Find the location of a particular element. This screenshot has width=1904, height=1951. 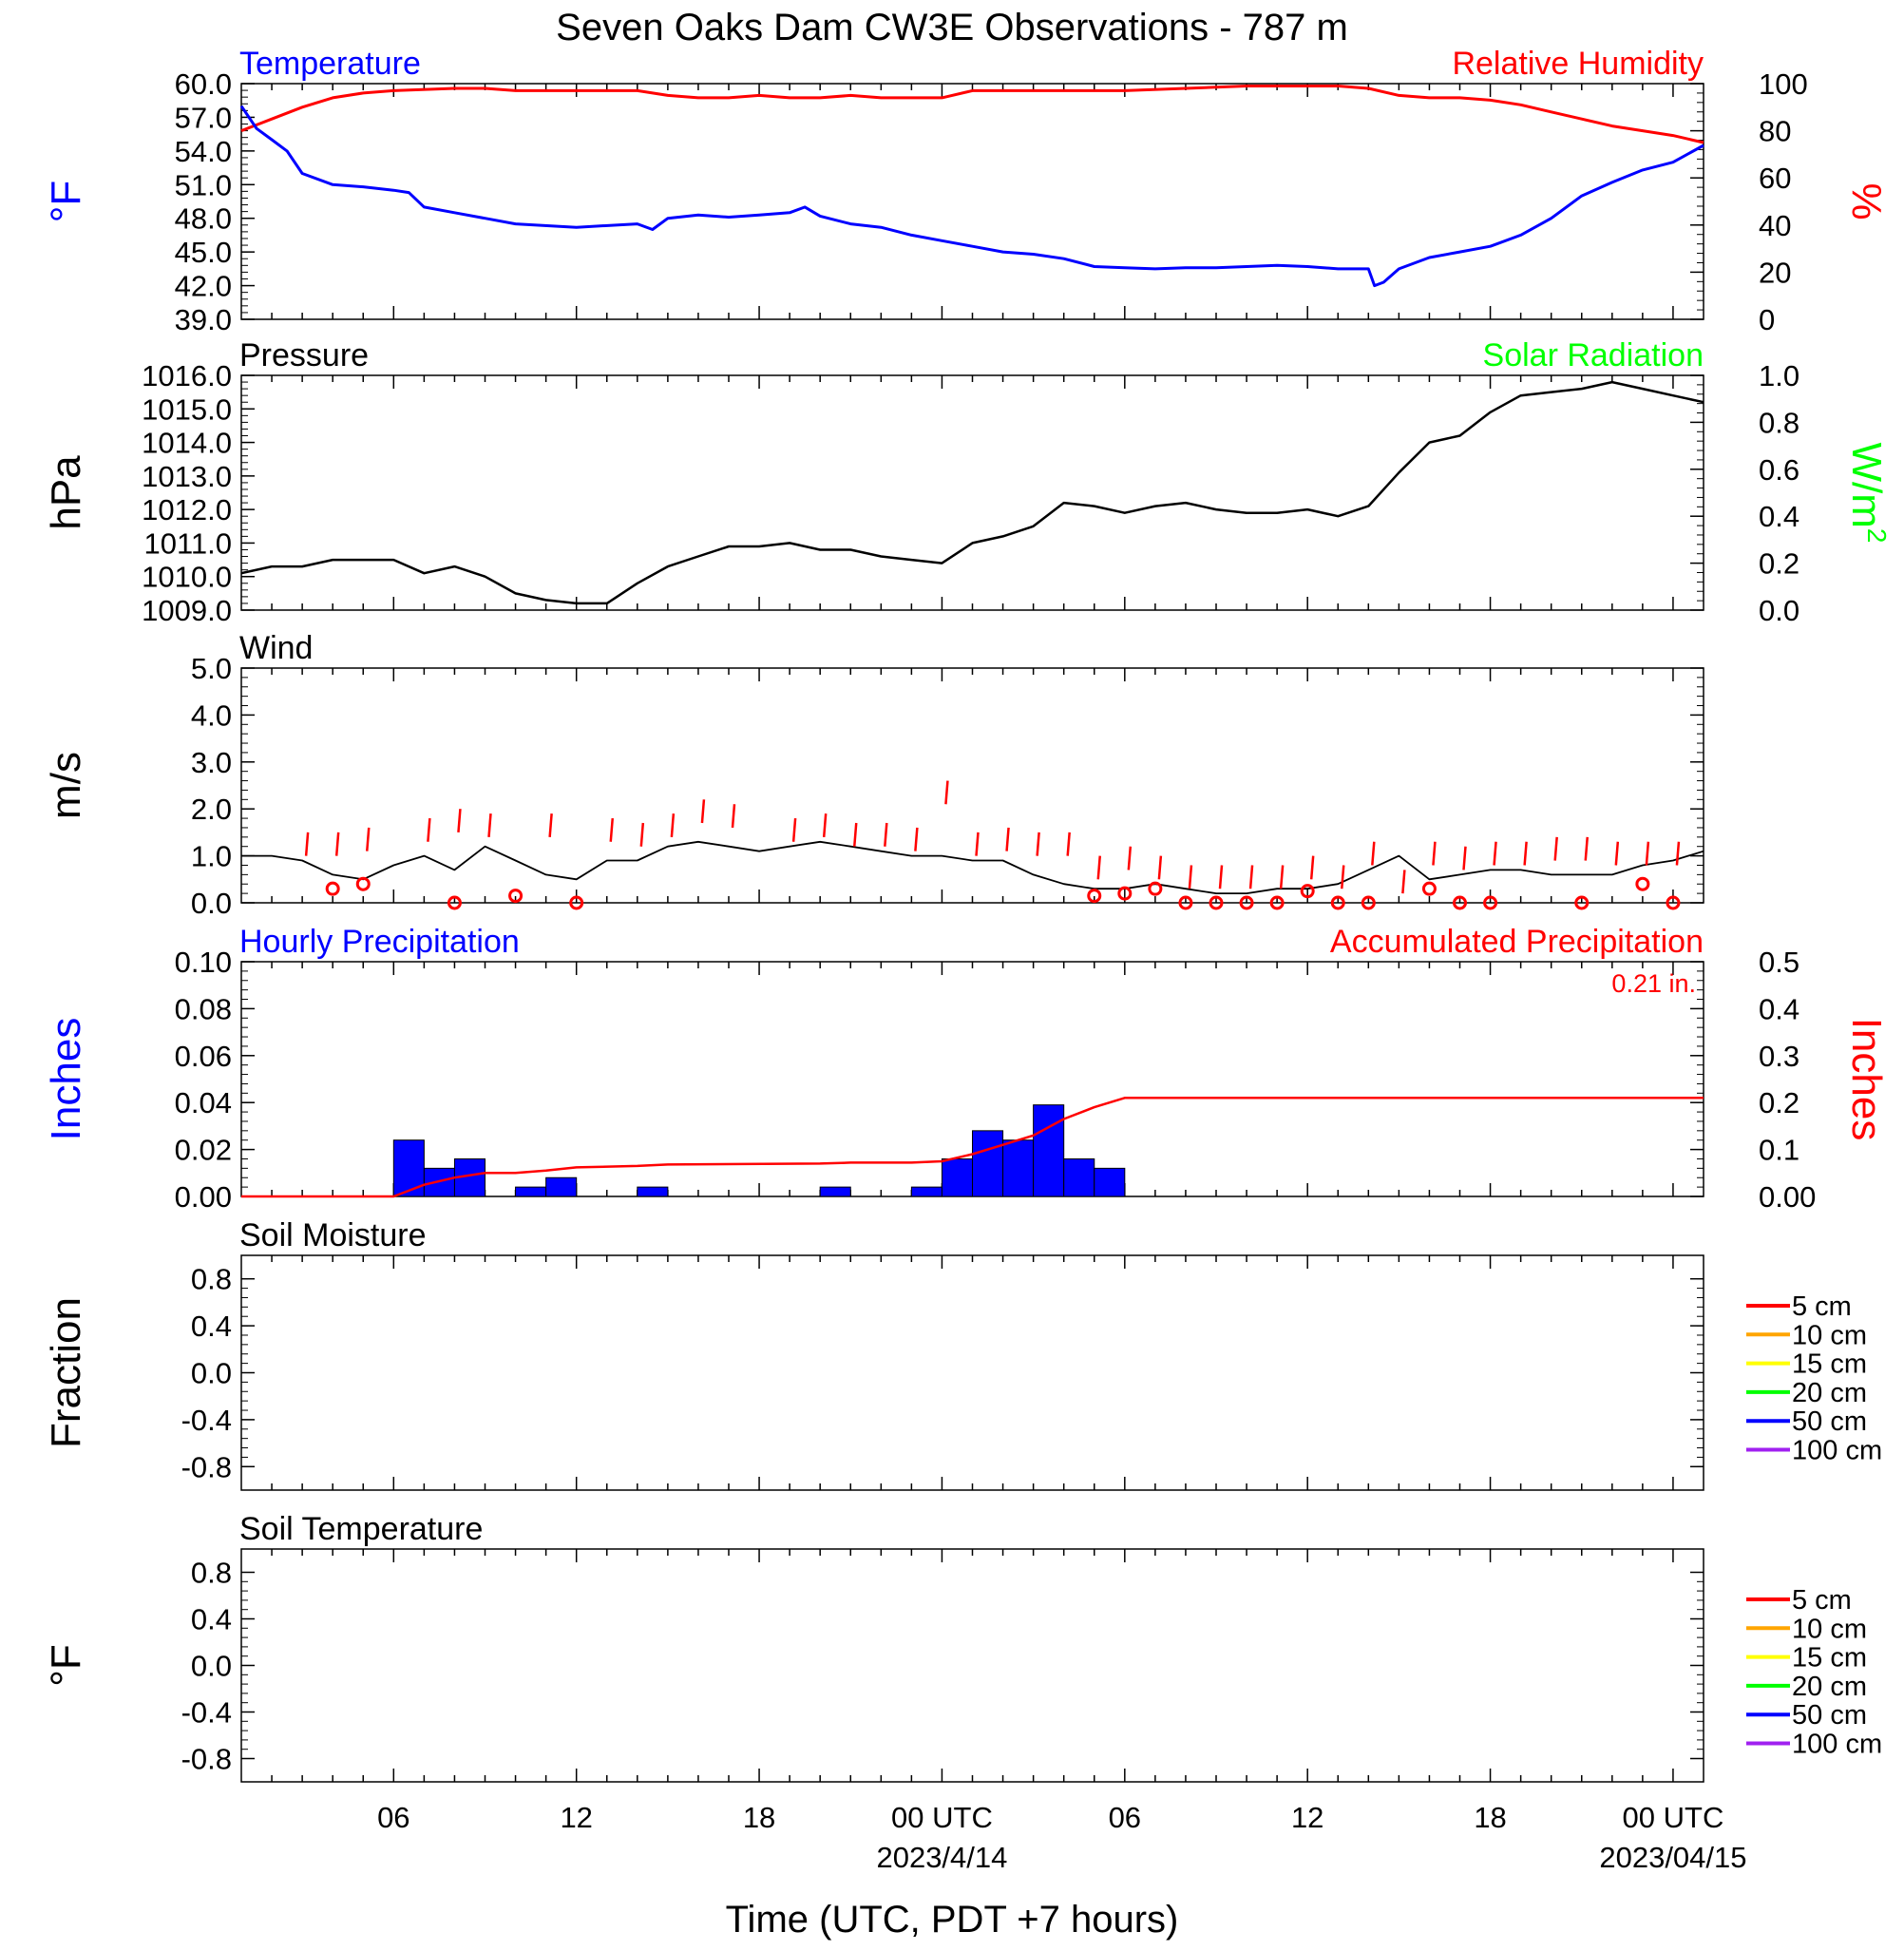

y-axis-label: m/s is located at coordinates (66, 785).